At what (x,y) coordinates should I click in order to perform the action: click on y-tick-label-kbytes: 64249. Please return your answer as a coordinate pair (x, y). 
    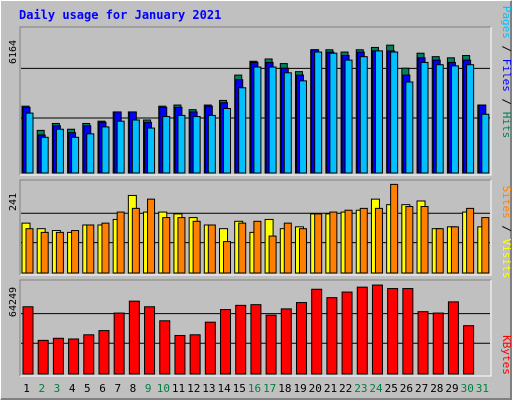
    Looking at the image, I should click on (13, 302).